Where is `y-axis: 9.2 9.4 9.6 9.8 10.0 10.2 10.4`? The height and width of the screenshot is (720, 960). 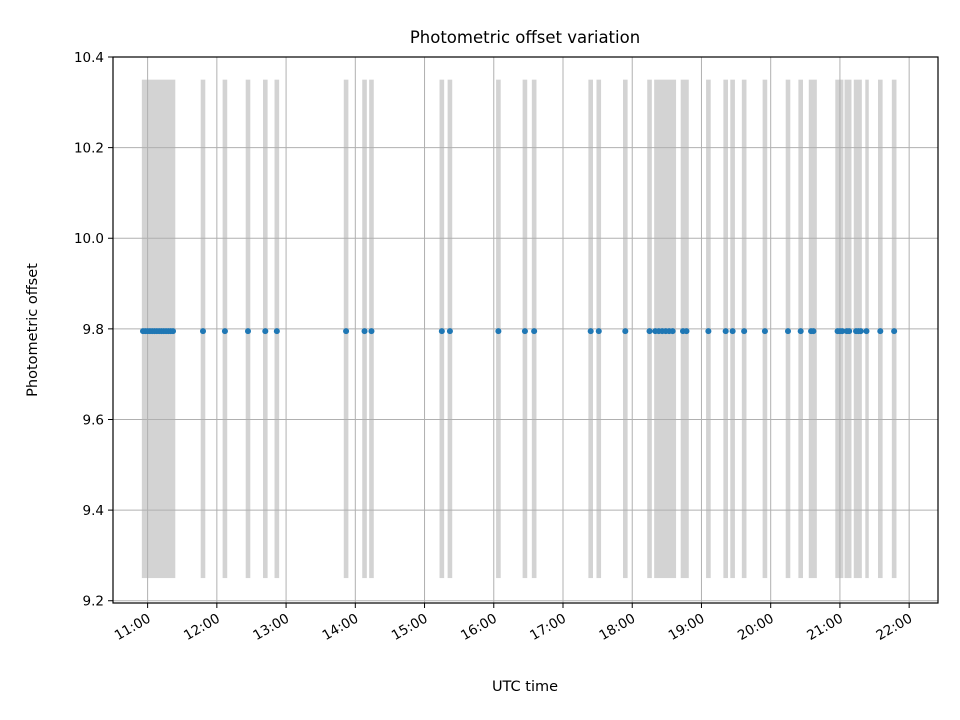 y-axis: 9.2 9.4 9.6 9.8 10.0 10.2 10.4 is located at coordinates (93, 330).